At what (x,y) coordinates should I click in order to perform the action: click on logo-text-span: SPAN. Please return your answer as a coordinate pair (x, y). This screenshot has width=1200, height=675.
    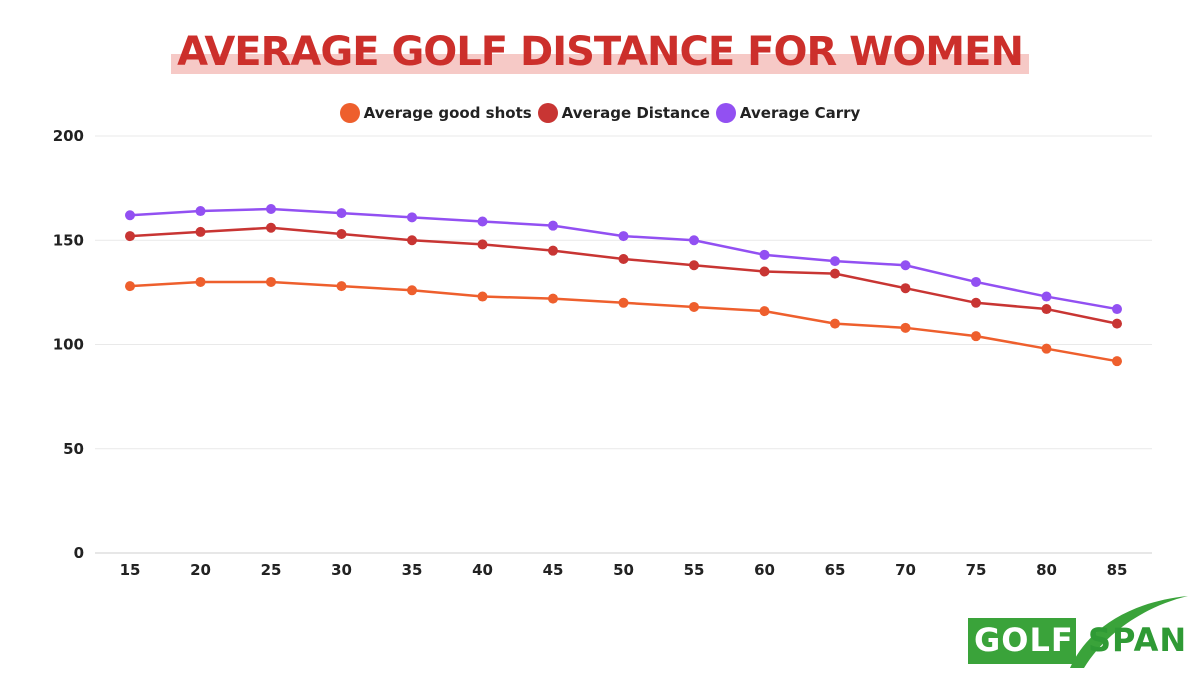
    Looking at the image, I should click on (1138, 640).